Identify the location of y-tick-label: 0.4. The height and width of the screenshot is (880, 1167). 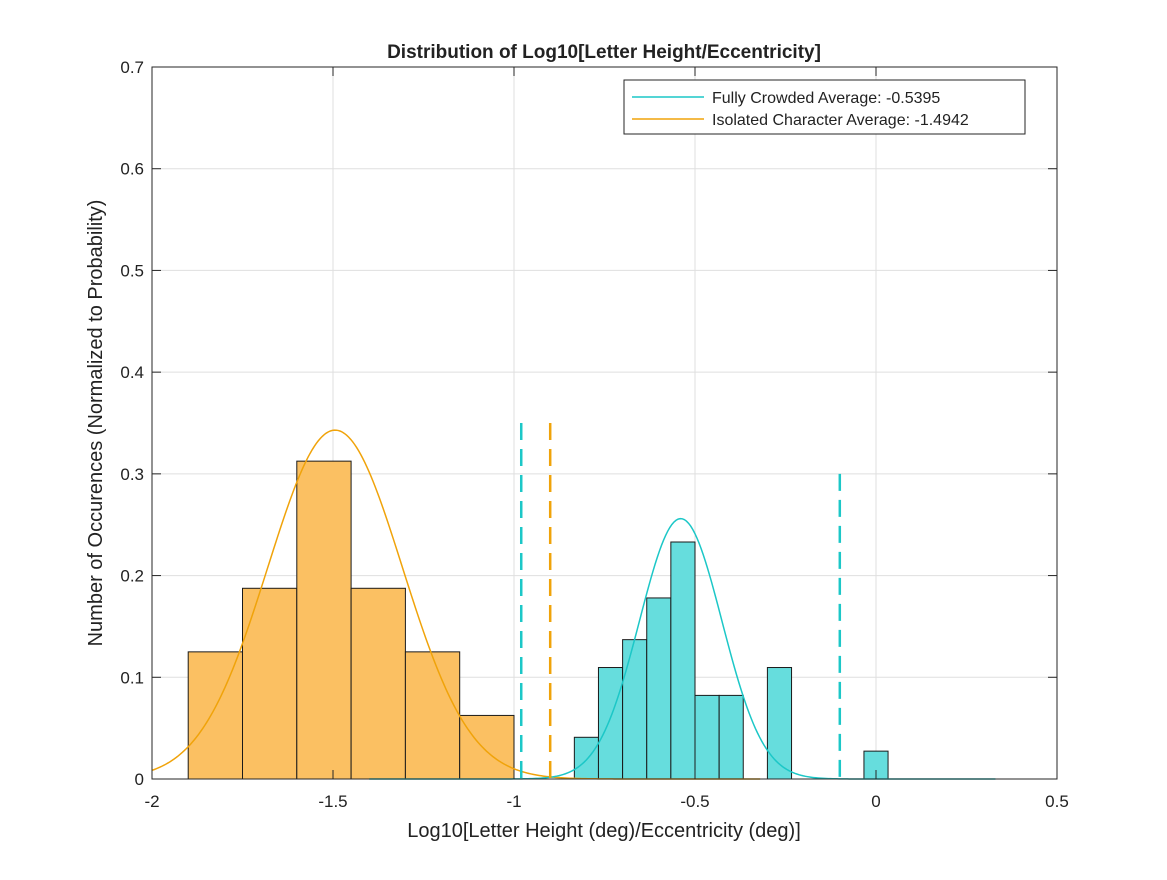
(132, 372).